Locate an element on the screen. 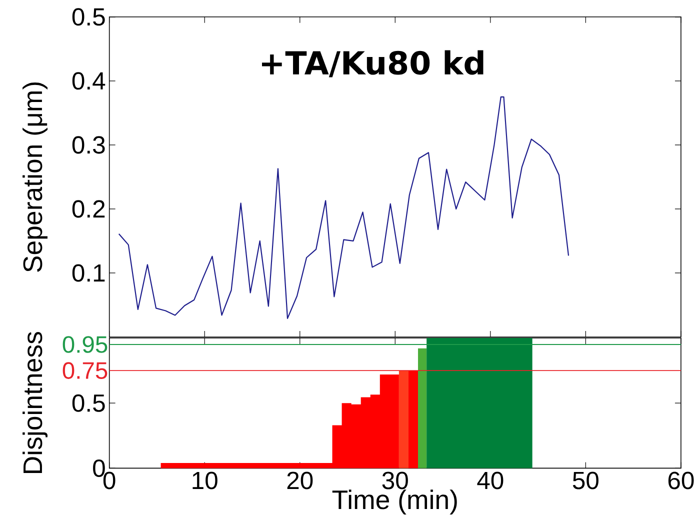 Image resolution: width=698 pixels, height=524 pixels. y-tick-label: 0.1 is located at coordinates (88, 273).